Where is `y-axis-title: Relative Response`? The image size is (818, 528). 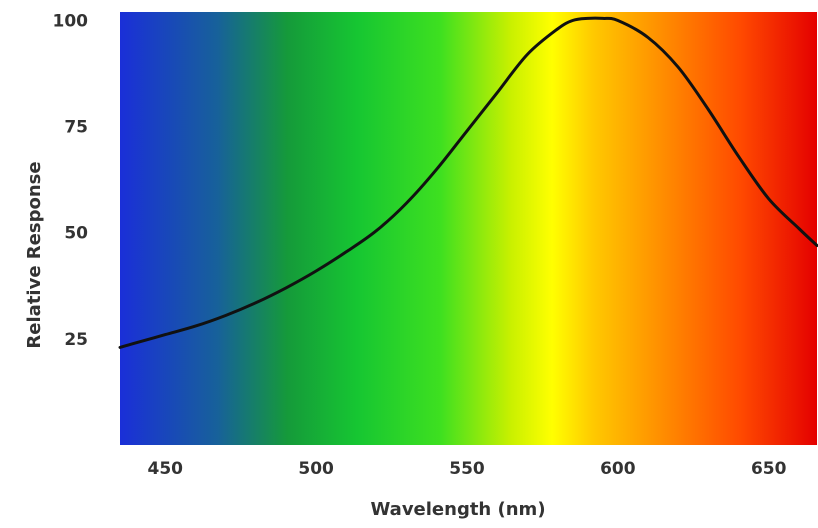
y-axis-title: Relative Response is located at coordinates (34, 254).